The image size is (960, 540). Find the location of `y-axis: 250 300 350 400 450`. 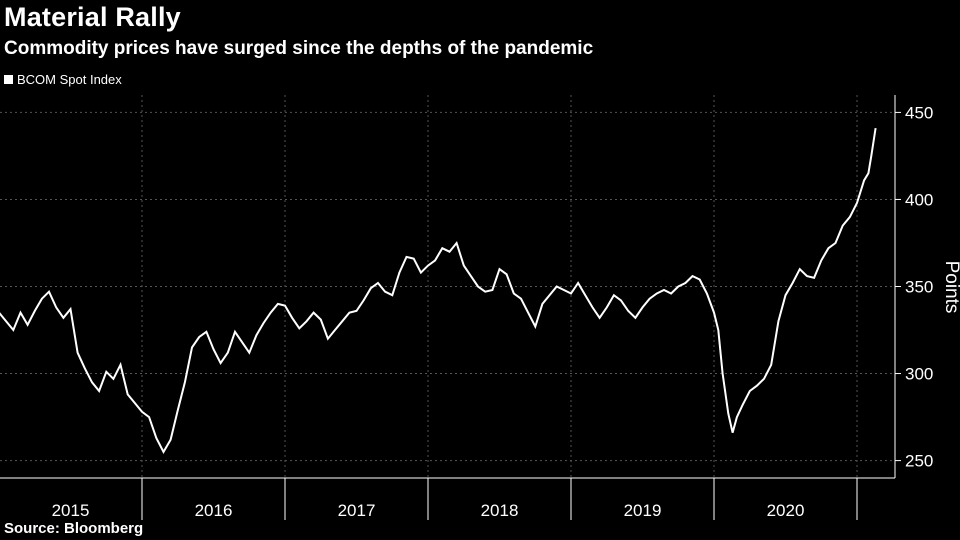

y-axis: 250 300 350 400 450 is located at coordinates (913, 286).